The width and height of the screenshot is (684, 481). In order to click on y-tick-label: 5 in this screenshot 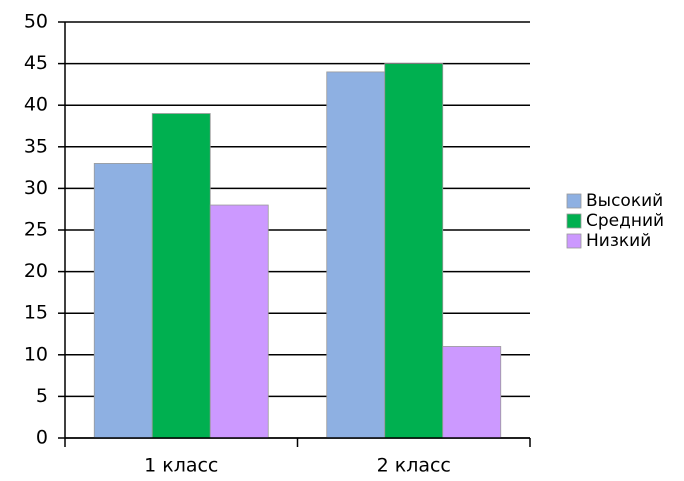, I will do `click(42, 396)`.